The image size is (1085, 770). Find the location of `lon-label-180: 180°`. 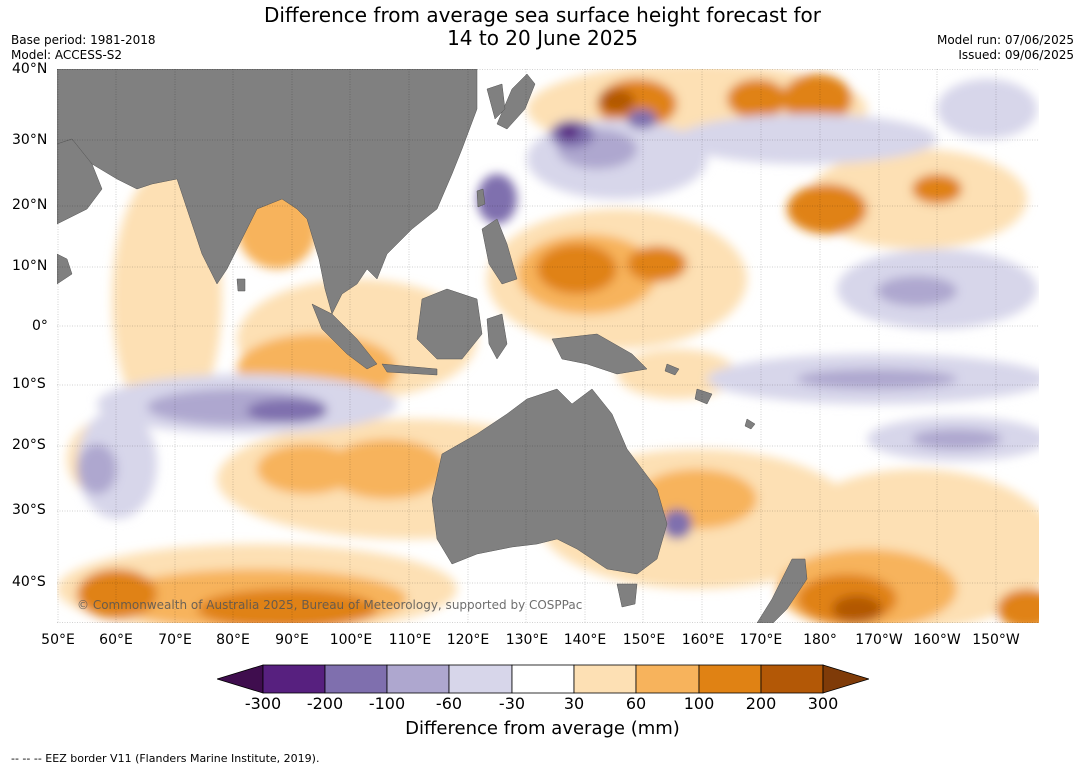

lon-label-180: 180° is located at coordinates (820, 640).